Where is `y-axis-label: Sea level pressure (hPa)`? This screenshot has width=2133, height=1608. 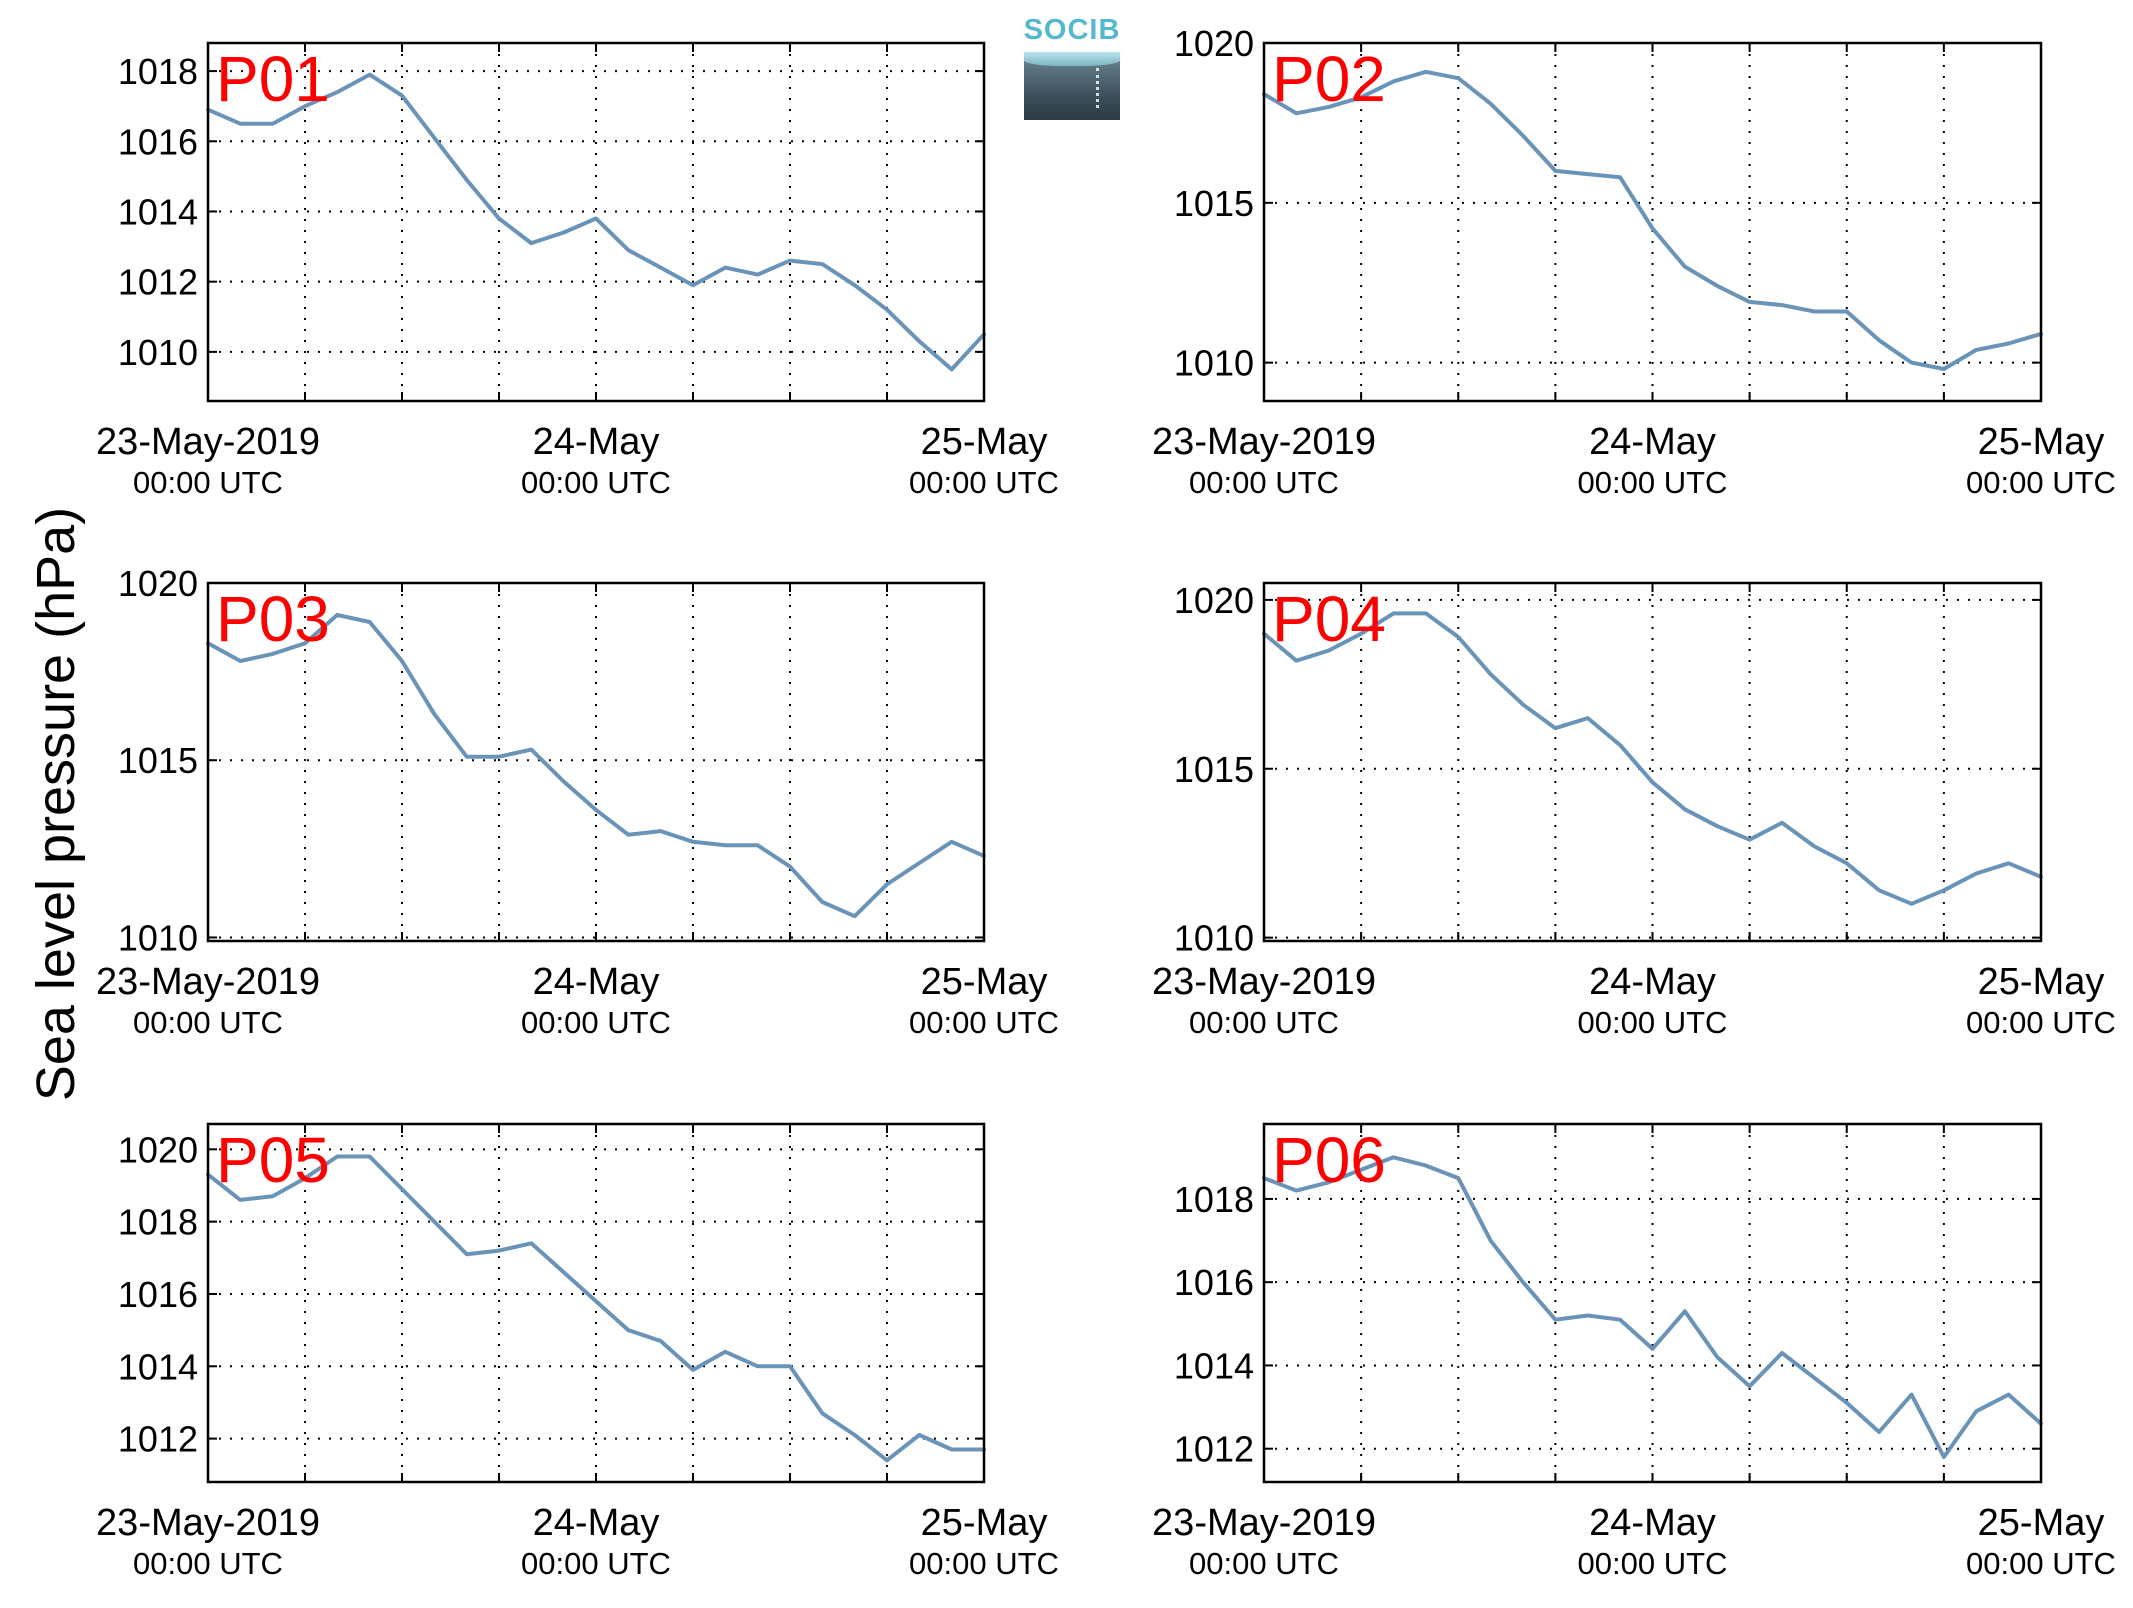 y-axis-label: Sea level pressure (hPa) is located at coordinates (56, 804).